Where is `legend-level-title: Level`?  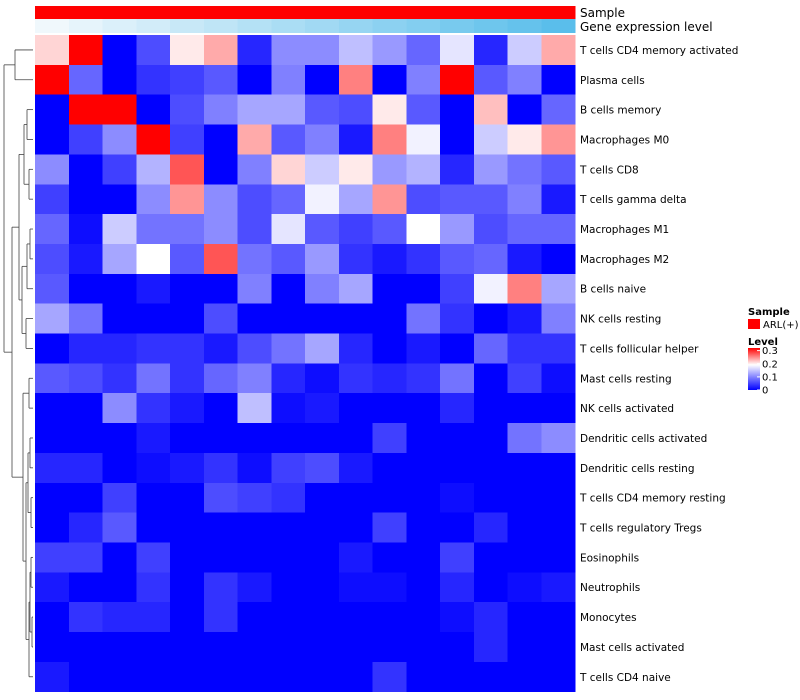 legend-level-title: Level is located at coordinates (763, 342).